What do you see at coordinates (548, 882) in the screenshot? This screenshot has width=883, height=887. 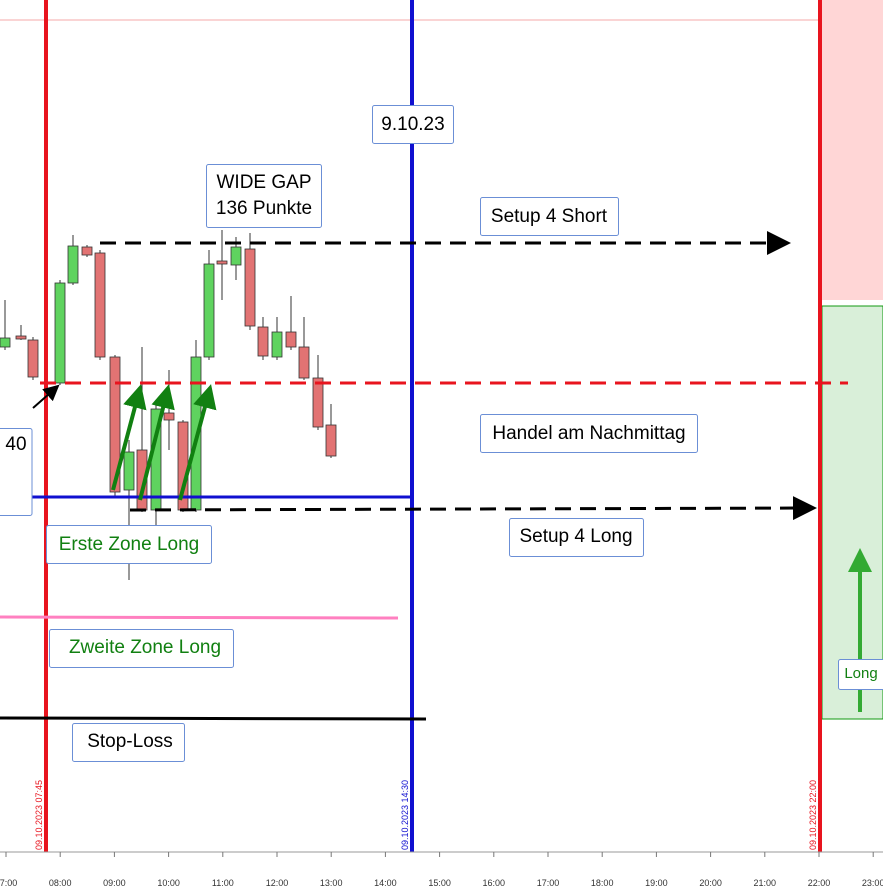 I see `time-label: 17:00` at bounding box center [548, 882].